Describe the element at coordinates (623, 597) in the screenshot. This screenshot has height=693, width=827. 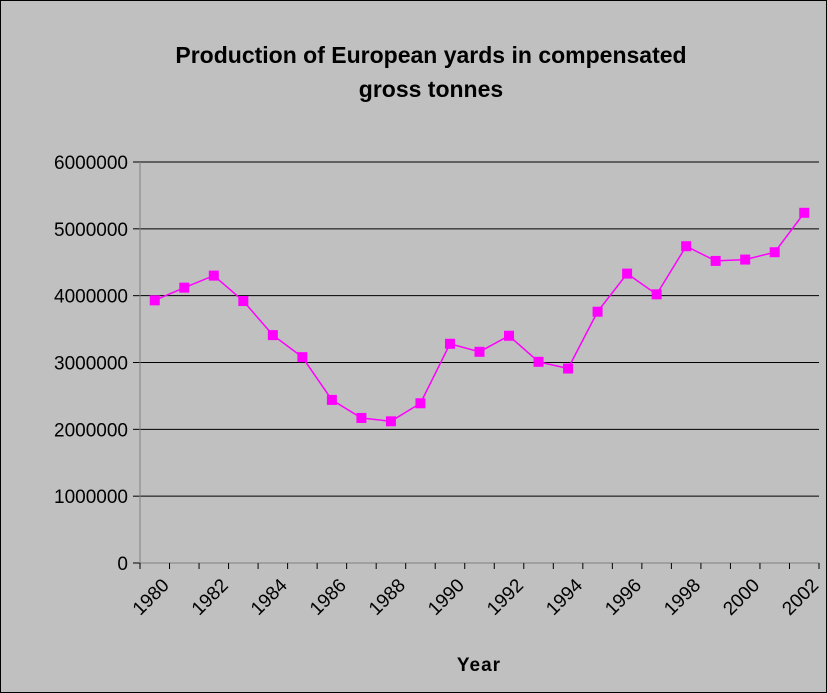
I see `x-tick-label: 1996` at that location.